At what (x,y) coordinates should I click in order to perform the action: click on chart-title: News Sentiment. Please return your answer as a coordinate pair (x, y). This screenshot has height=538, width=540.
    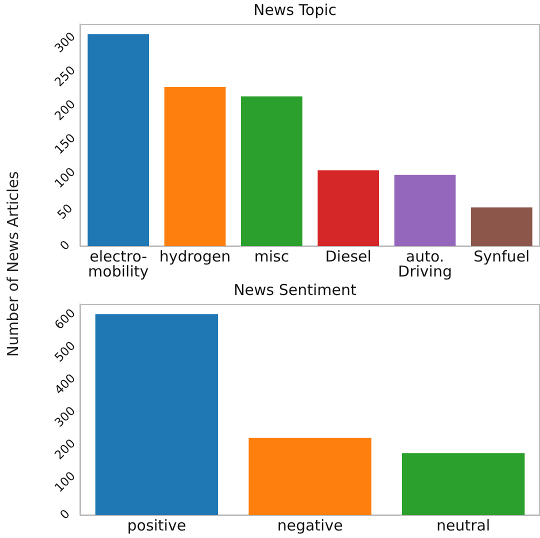
    Looking at the image, I should click on (295, 289).